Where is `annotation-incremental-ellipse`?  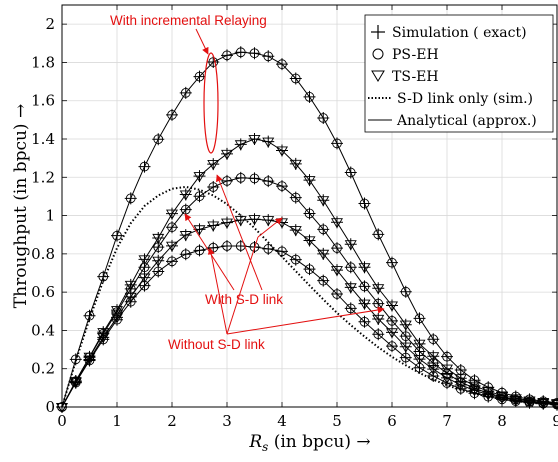
annotation-incremental-ellipse is located at coordinates (211, 103).